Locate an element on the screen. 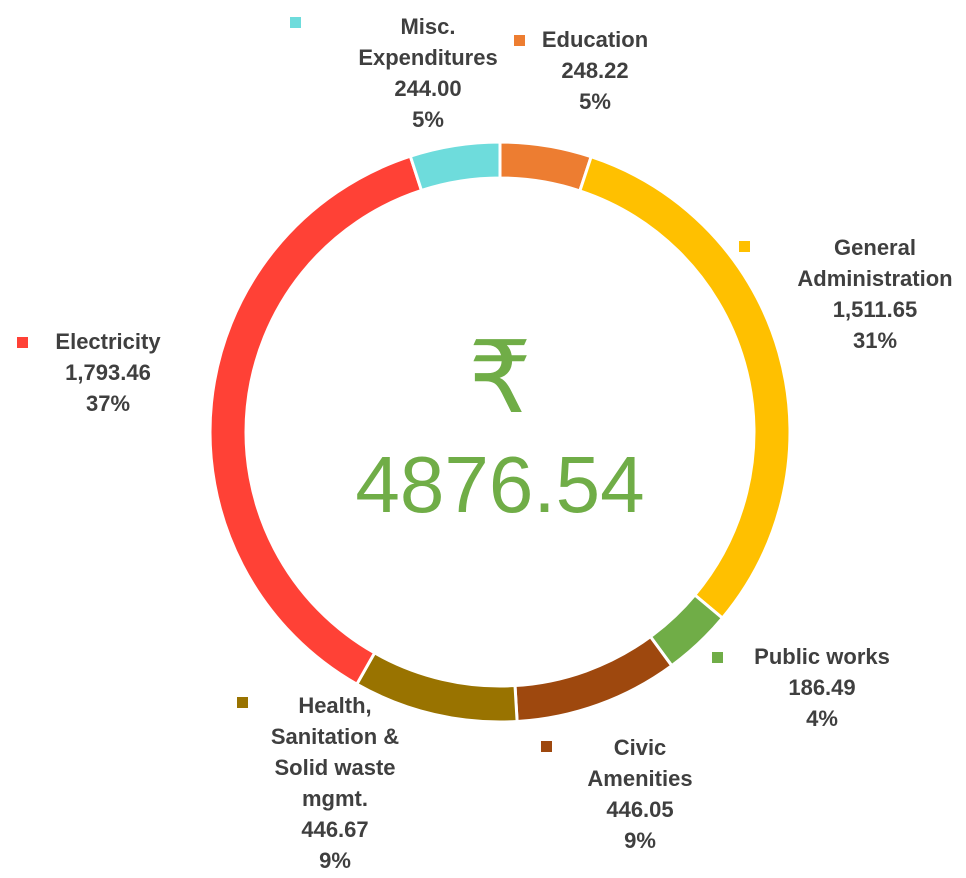 This screenshot has height=878, width=966. category-label: Education is located at coordinates (595, 39).